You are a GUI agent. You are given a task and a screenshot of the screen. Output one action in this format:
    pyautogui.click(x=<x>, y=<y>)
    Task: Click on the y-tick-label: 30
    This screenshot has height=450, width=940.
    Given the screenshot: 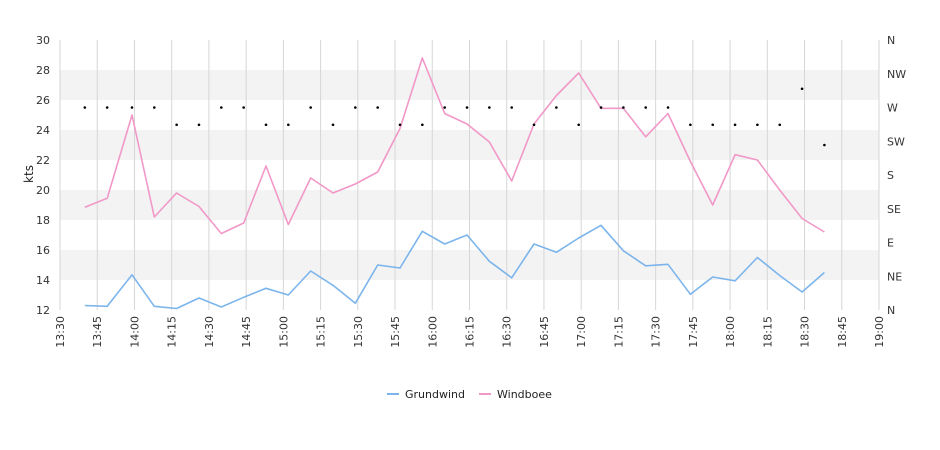 What is the action you would take?
    pyautogui.click(x=43, y=40)
    